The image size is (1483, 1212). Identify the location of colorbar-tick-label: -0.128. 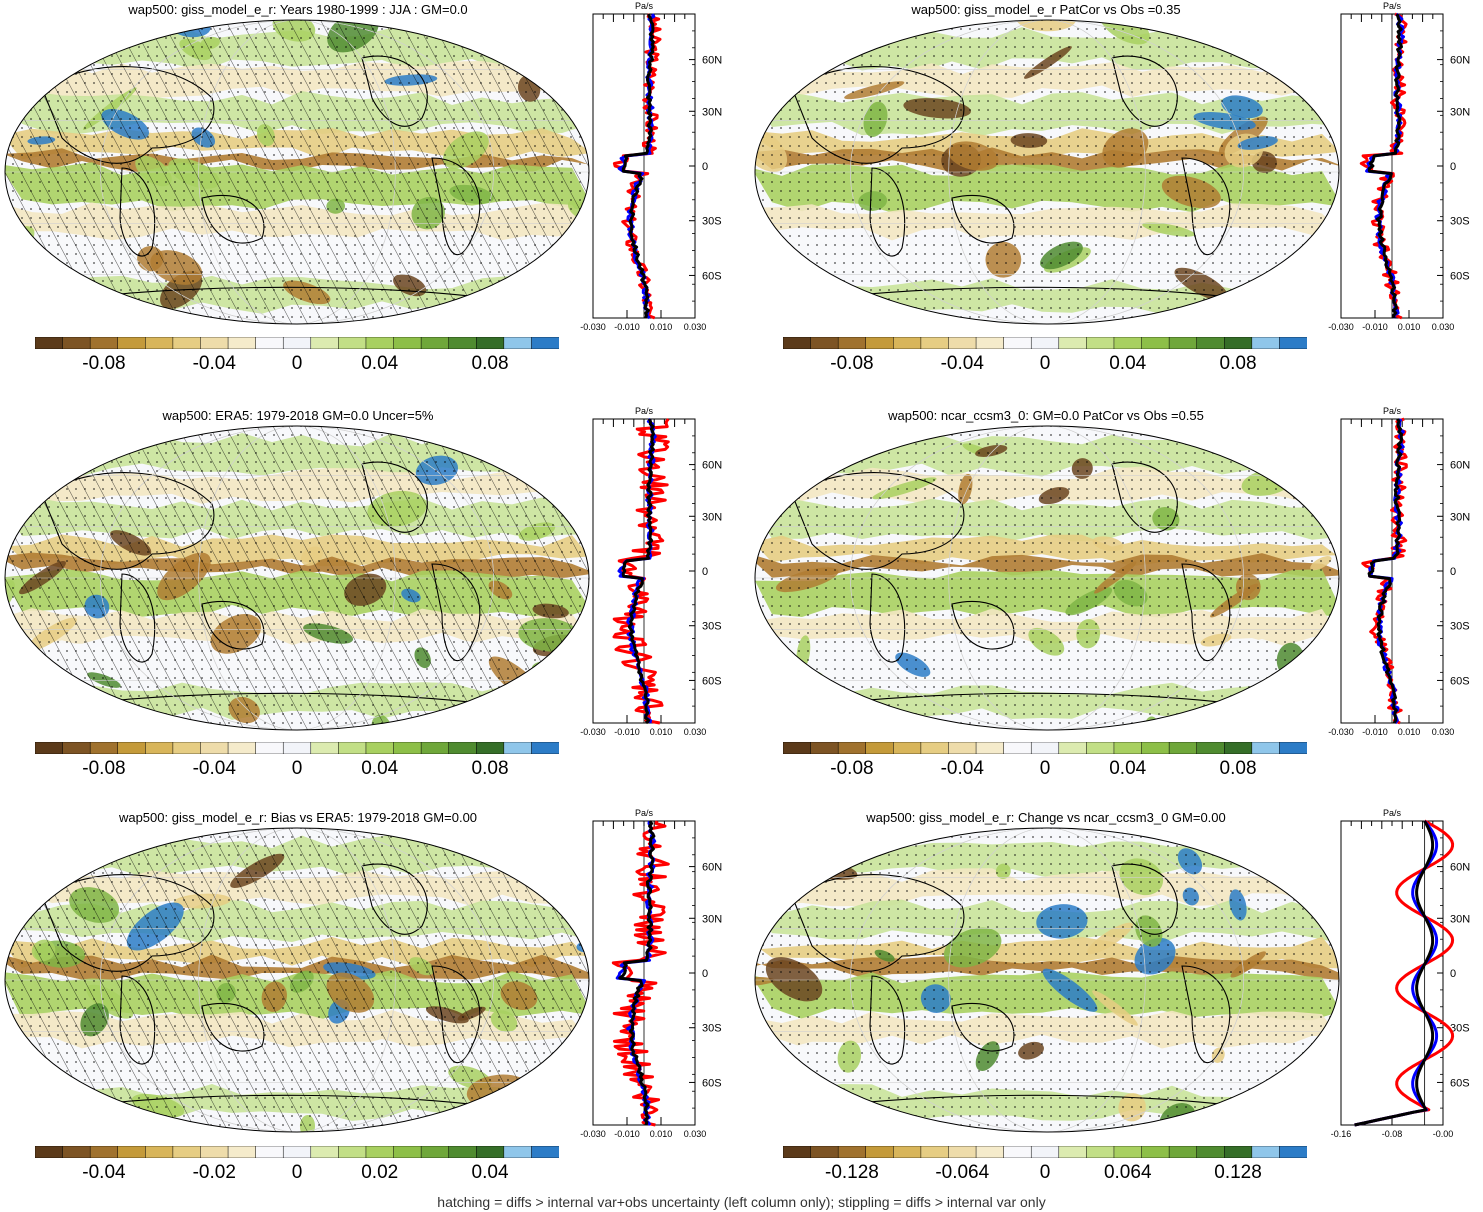
(852, 1172).